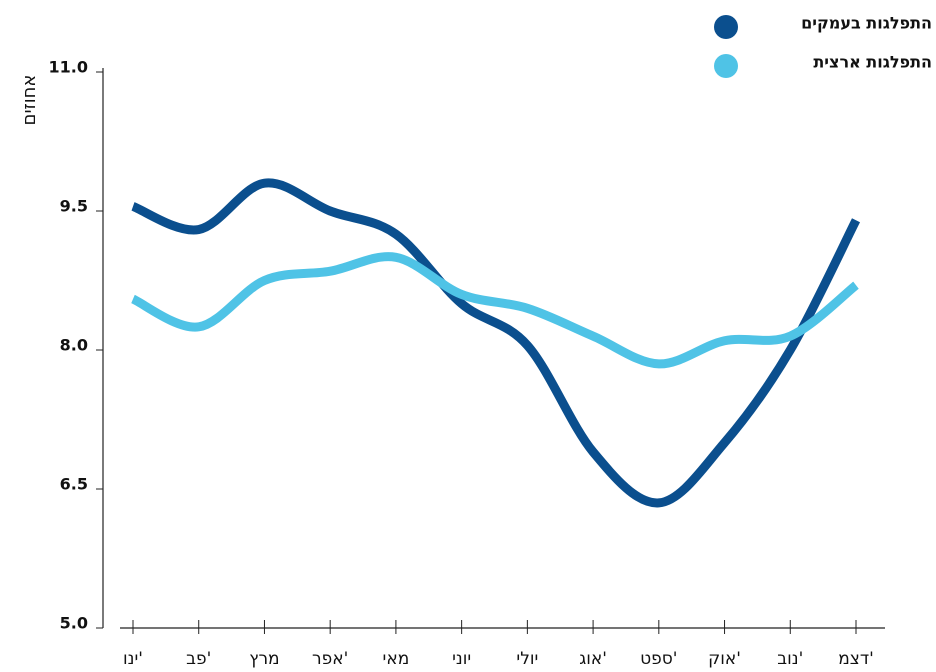 This screenshot has width=936, height=672. I want to click on series-line, so click(494, 310).